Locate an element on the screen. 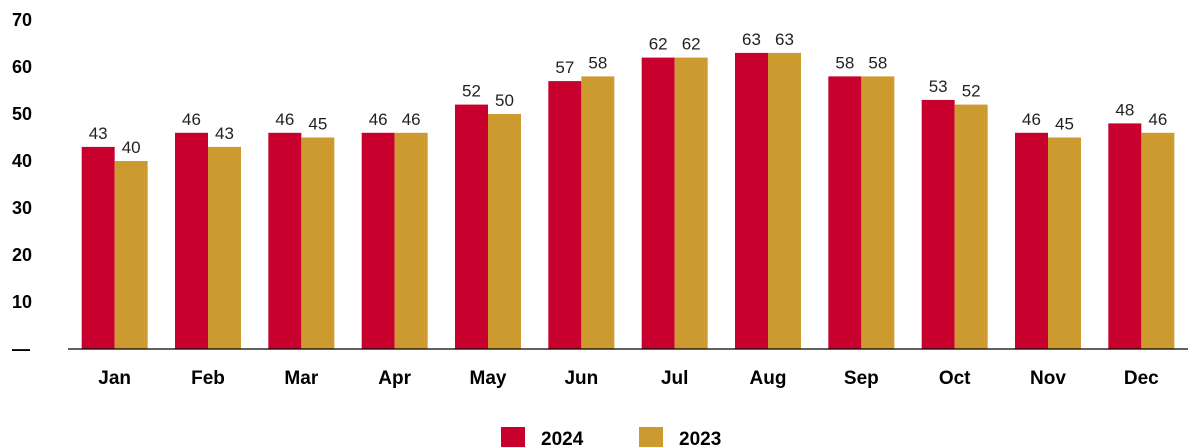 The image size is (1194, 447). data-label-2024-feb: 46 is located at coordinates (191, 119).